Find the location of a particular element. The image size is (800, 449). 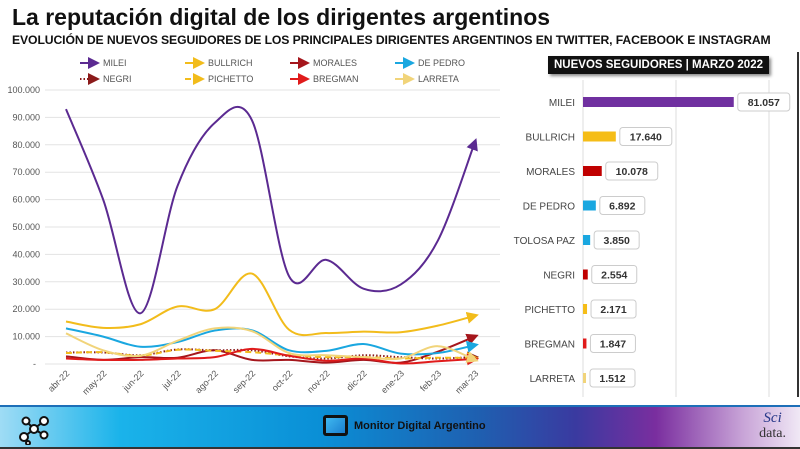

legend-label: MILEI is located at coordinates (115, 63).